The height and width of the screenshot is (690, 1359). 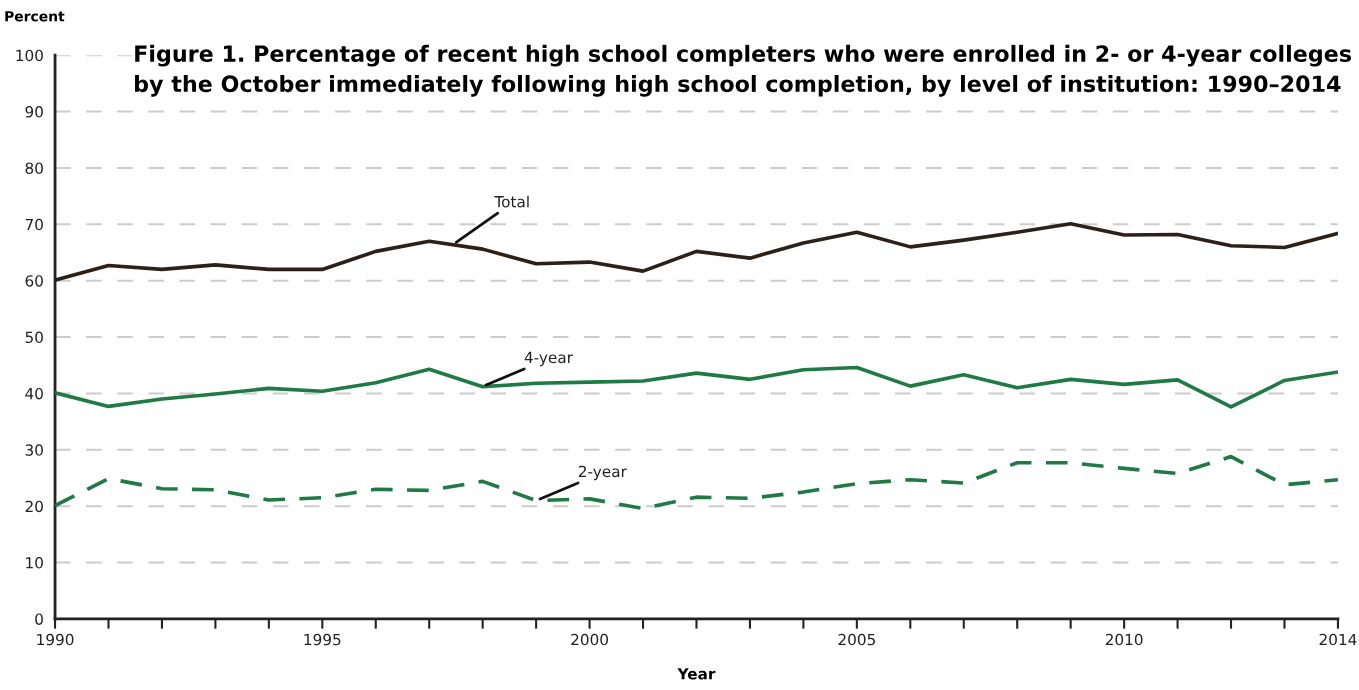 I want to click on series-label: 4-year, so click(x=548, y=359).